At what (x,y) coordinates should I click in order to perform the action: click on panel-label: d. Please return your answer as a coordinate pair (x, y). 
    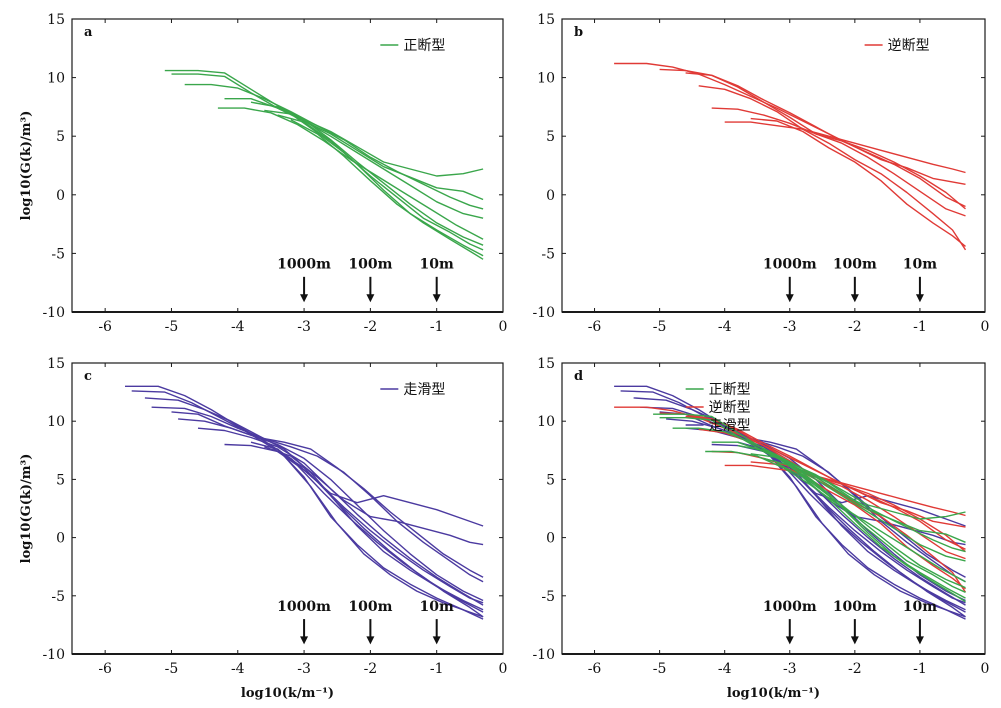
    Looking at the image, I should click on (578, 376).